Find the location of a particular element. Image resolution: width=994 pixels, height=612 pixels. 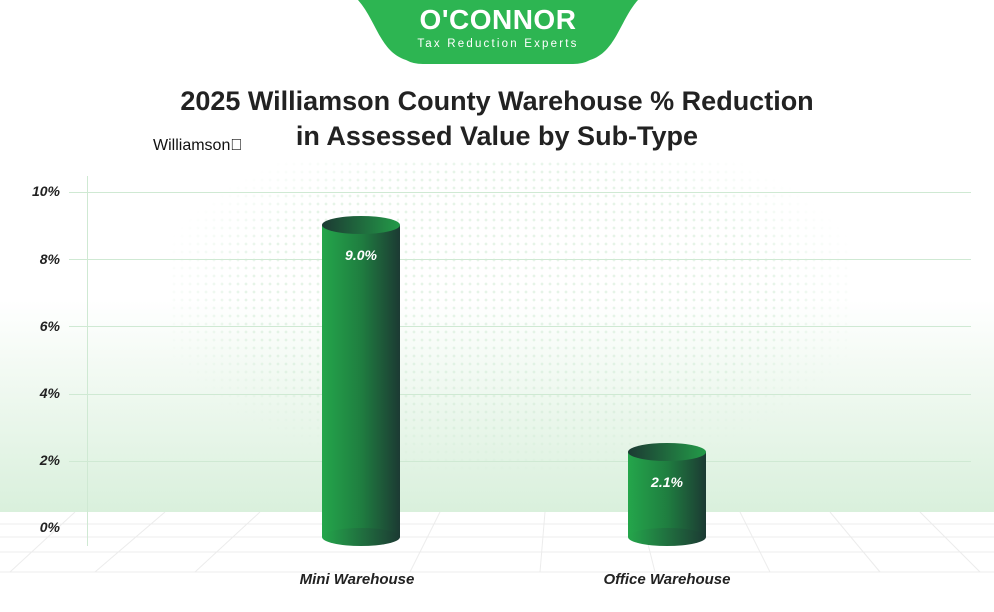

bar-value-label: 9.0% is located at coordinates (361, 255).